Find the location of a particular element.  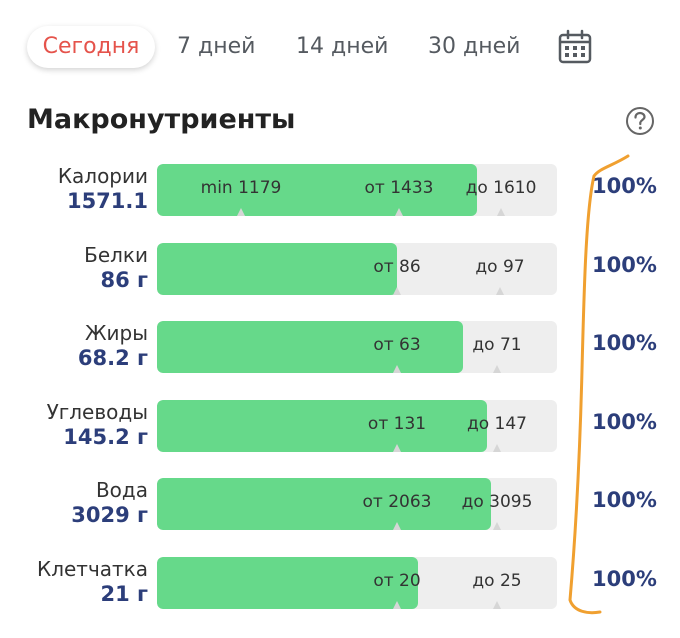

row-label: Жиры 68.2 г is located at coordinates (113, 346).